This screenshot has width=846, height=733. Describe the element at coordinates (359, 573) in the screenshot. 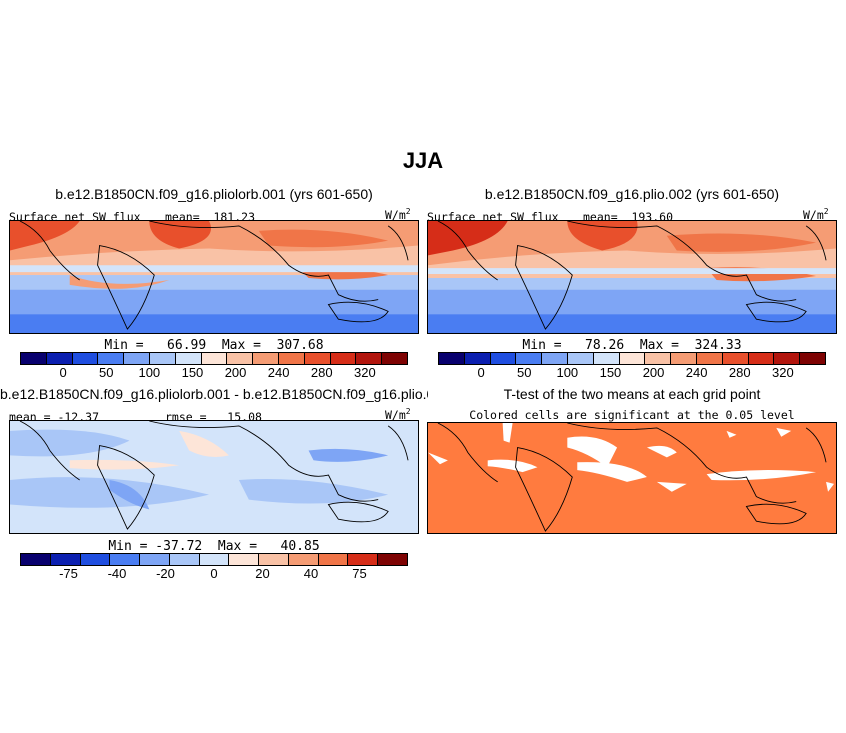

I see `colorbar-tick-label: 75` at that location.